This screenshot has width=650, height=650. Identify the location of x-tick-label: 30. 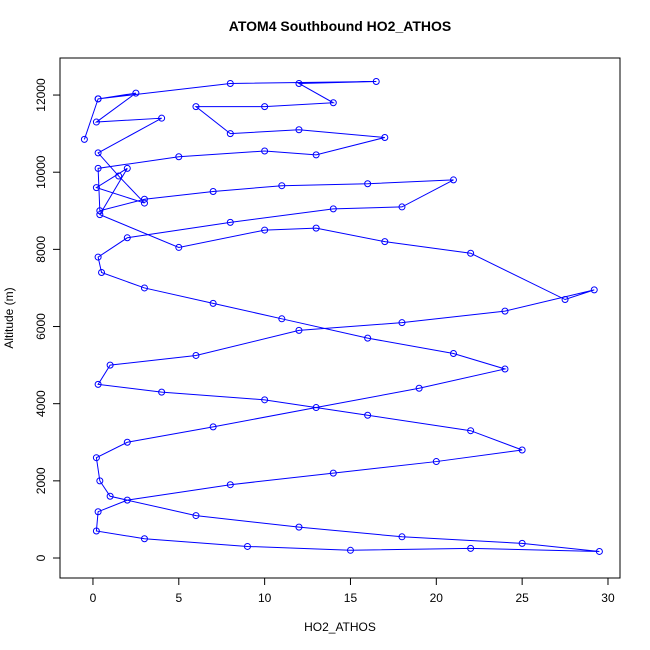
(608, 598).